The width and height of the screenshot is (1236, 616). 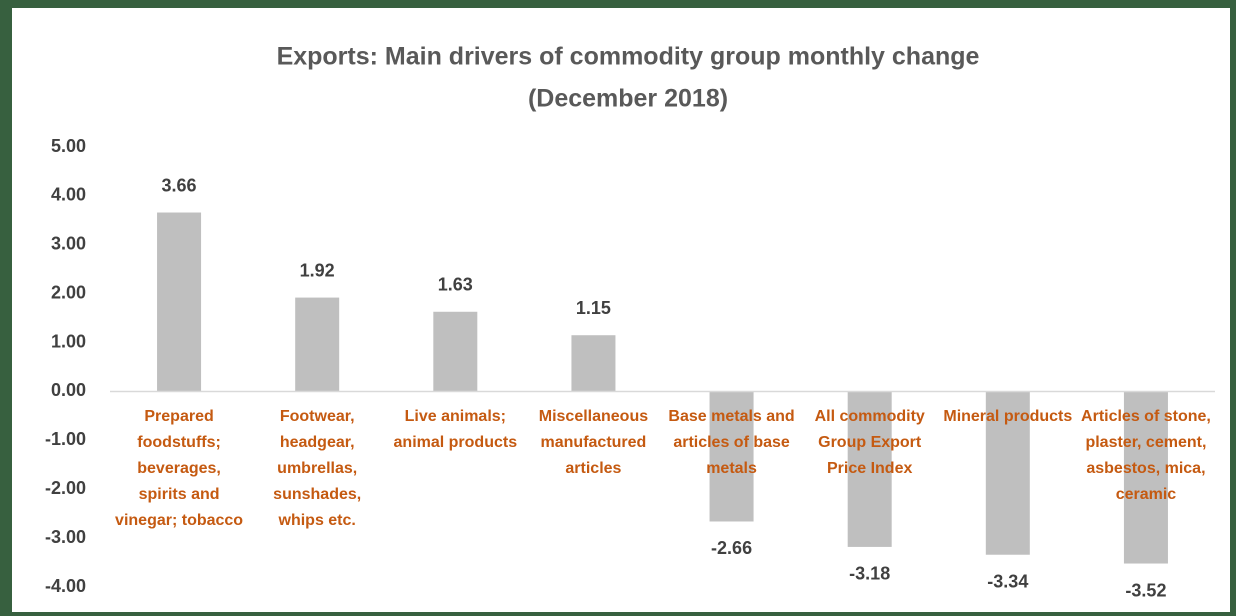 I want to click on y-tick-label: 1.00, so click(x=68, y=341).